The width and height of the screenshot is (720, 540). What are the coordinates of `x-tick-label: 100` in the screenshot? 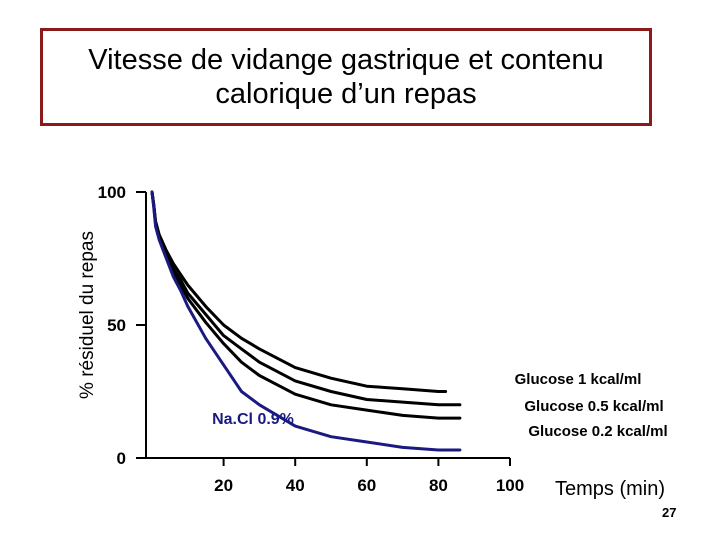 It's located at (510, 485).